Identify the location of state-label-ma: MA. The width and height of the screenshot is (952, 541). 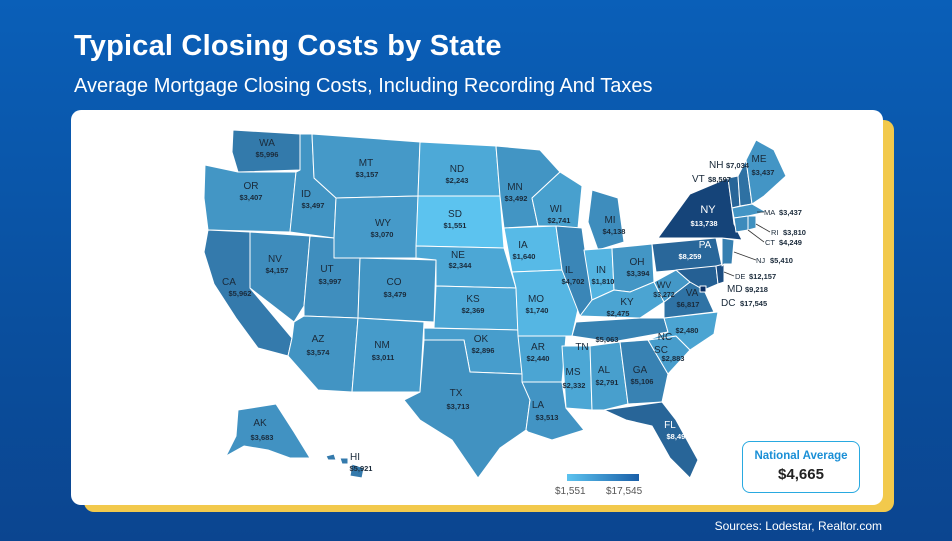
(769, 212).